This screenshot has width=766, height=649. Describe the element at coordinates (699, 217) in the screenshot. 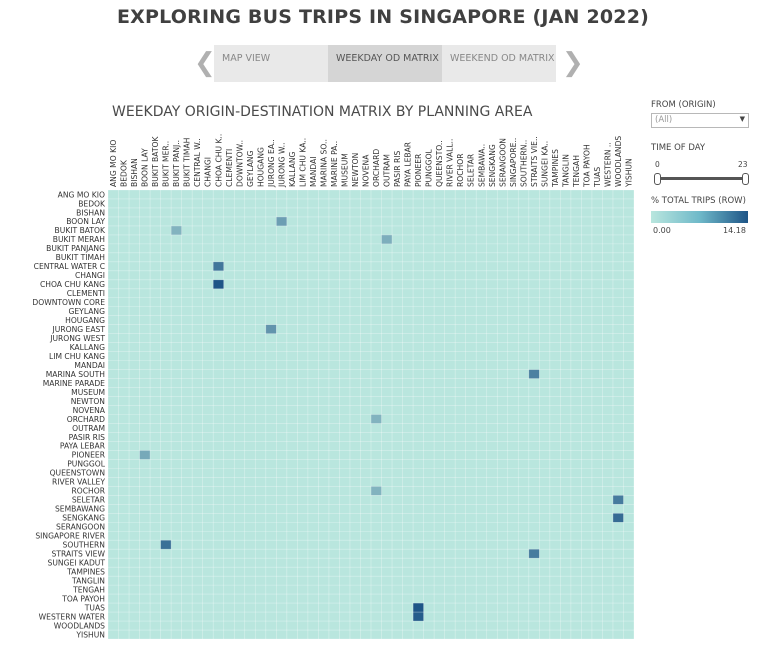

I see `color-legend-bar` at that location.